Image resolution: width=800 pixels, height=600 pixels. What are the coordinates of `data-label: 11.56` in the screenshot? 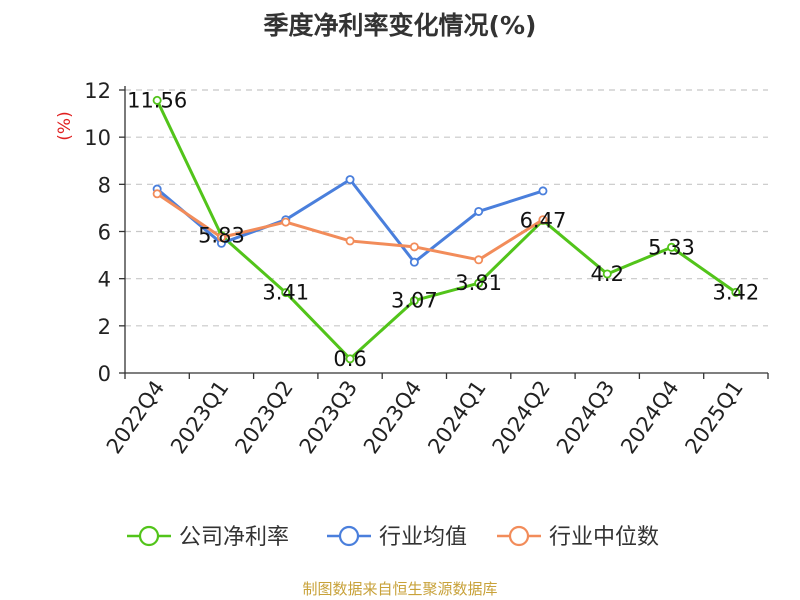 It's located at (157, 100).